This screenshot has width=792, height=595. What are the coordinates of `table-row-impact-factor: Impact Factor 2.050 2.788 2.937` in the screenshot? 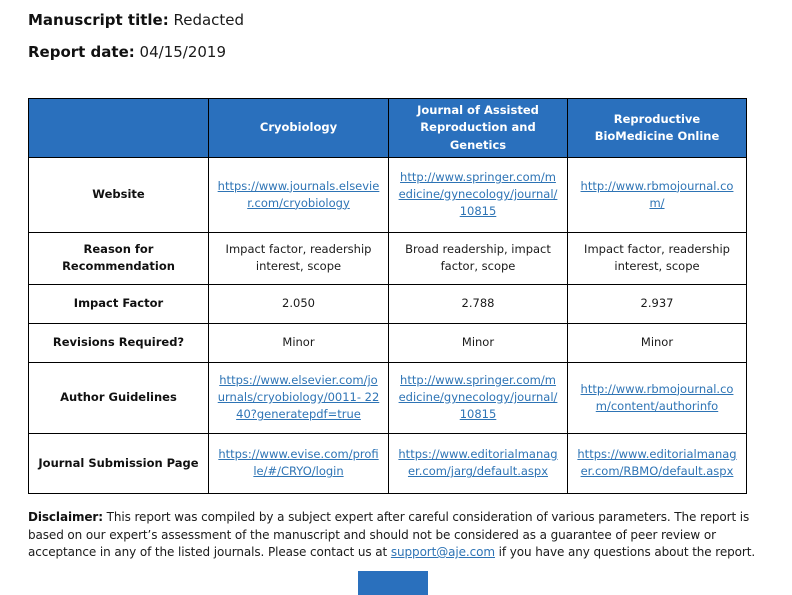 It's located at (387, 303).